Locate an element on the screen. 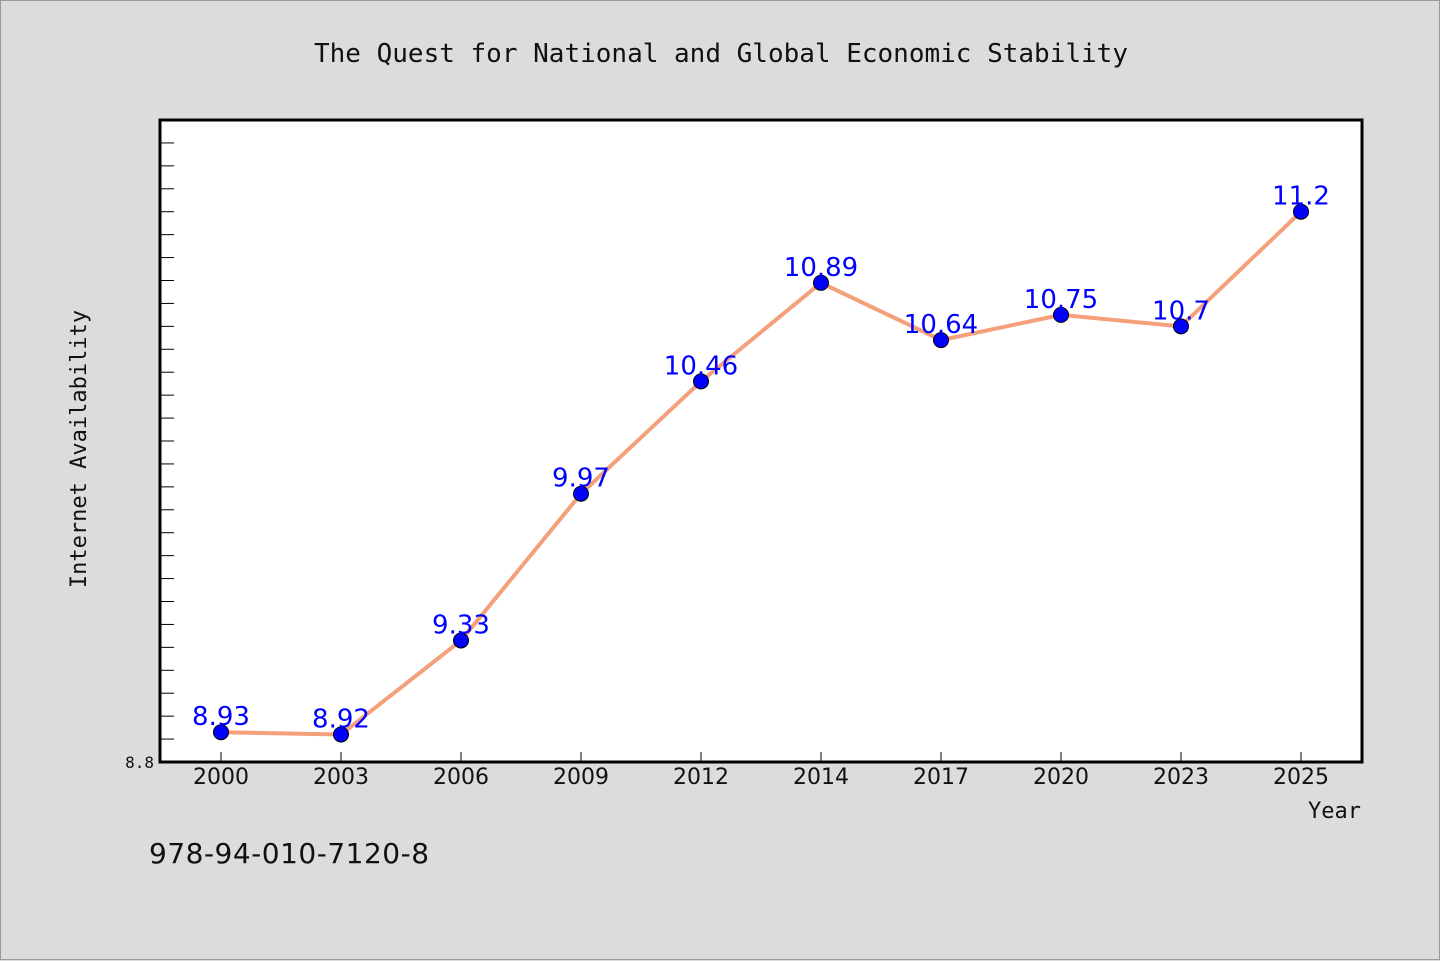 The image size is (1440, 961). y-axis-title: Internet Availability is located at coordinates (79, 449).